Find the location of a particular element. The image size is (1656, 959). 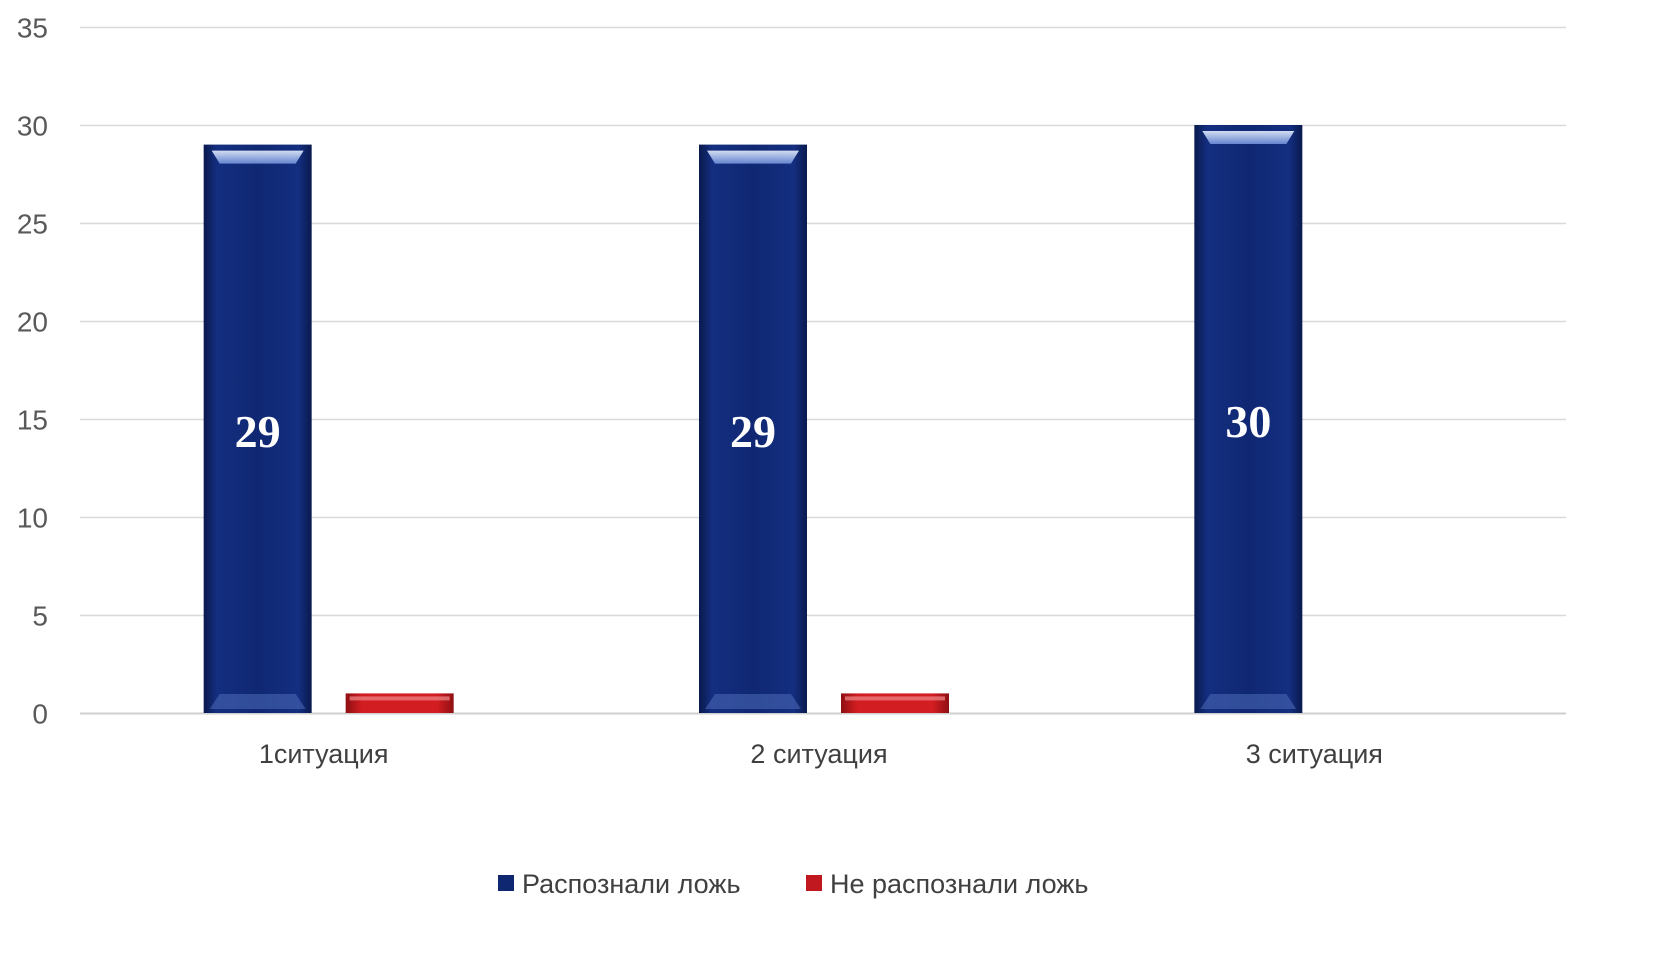

y-tick-label: 35 is located at coordinates (32, 28).